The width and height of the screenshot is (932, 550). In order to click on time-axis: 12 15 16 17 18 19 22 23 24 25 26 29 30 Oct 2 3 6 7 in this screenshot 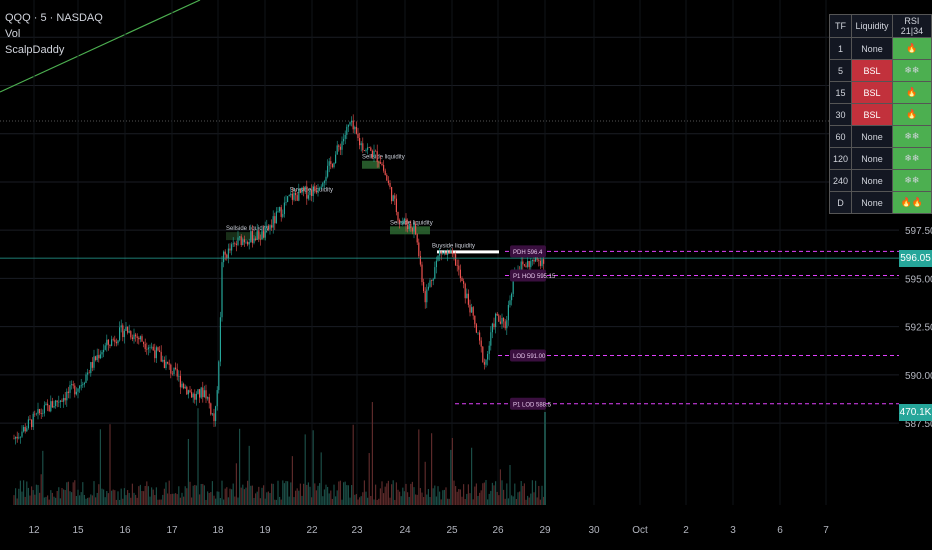, I will do `click(428, 530)`.